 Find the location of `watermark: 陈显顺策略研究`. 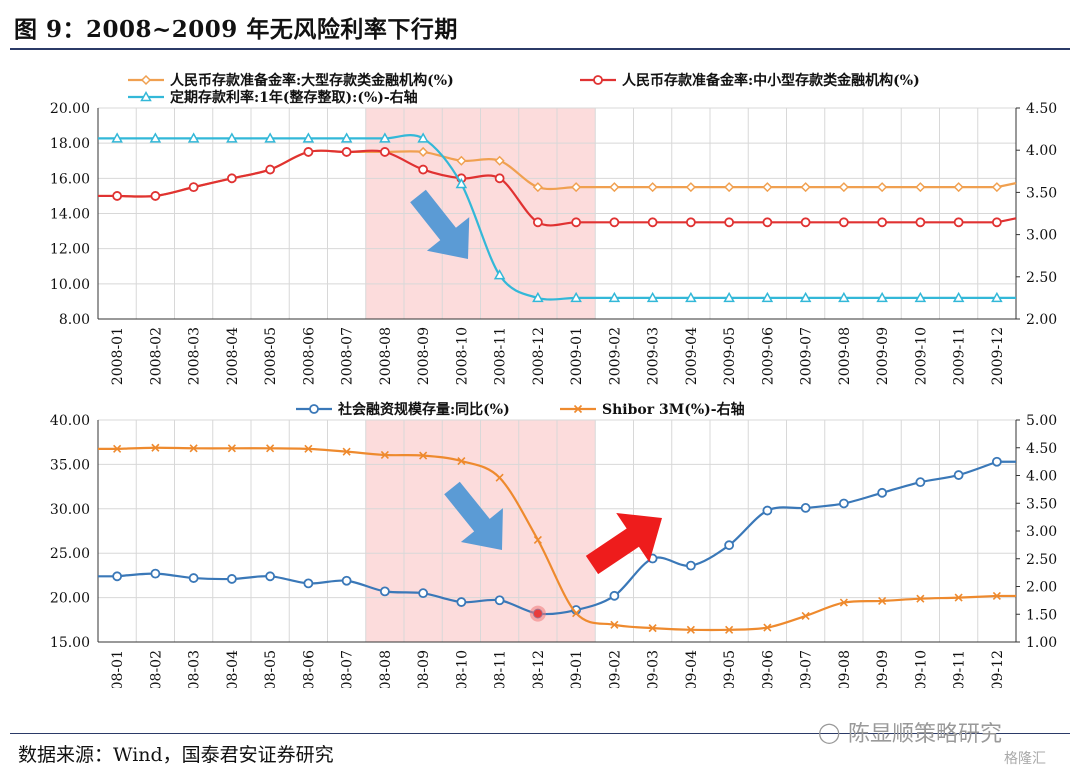

watermark: 陈显顺策略研究 is located at coordinates (925, 734).